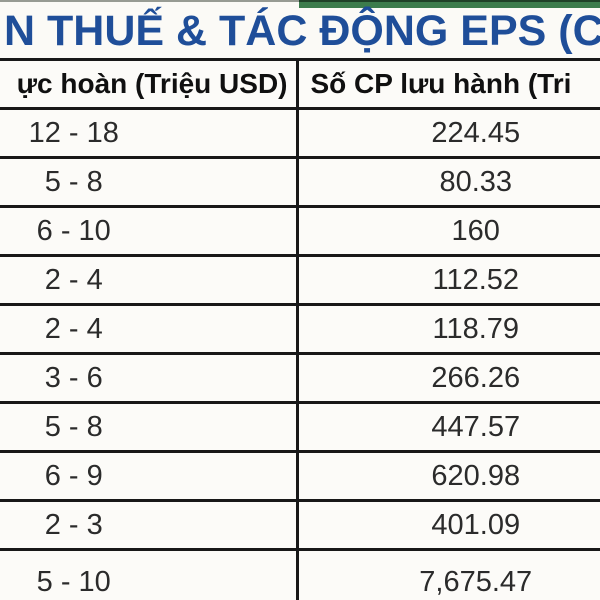 This screenshot has width=600, height=600. Describe the element at coordinates (149, 230) in the screenshot. I see `refund-range-cell: 6 - 10` at that location.